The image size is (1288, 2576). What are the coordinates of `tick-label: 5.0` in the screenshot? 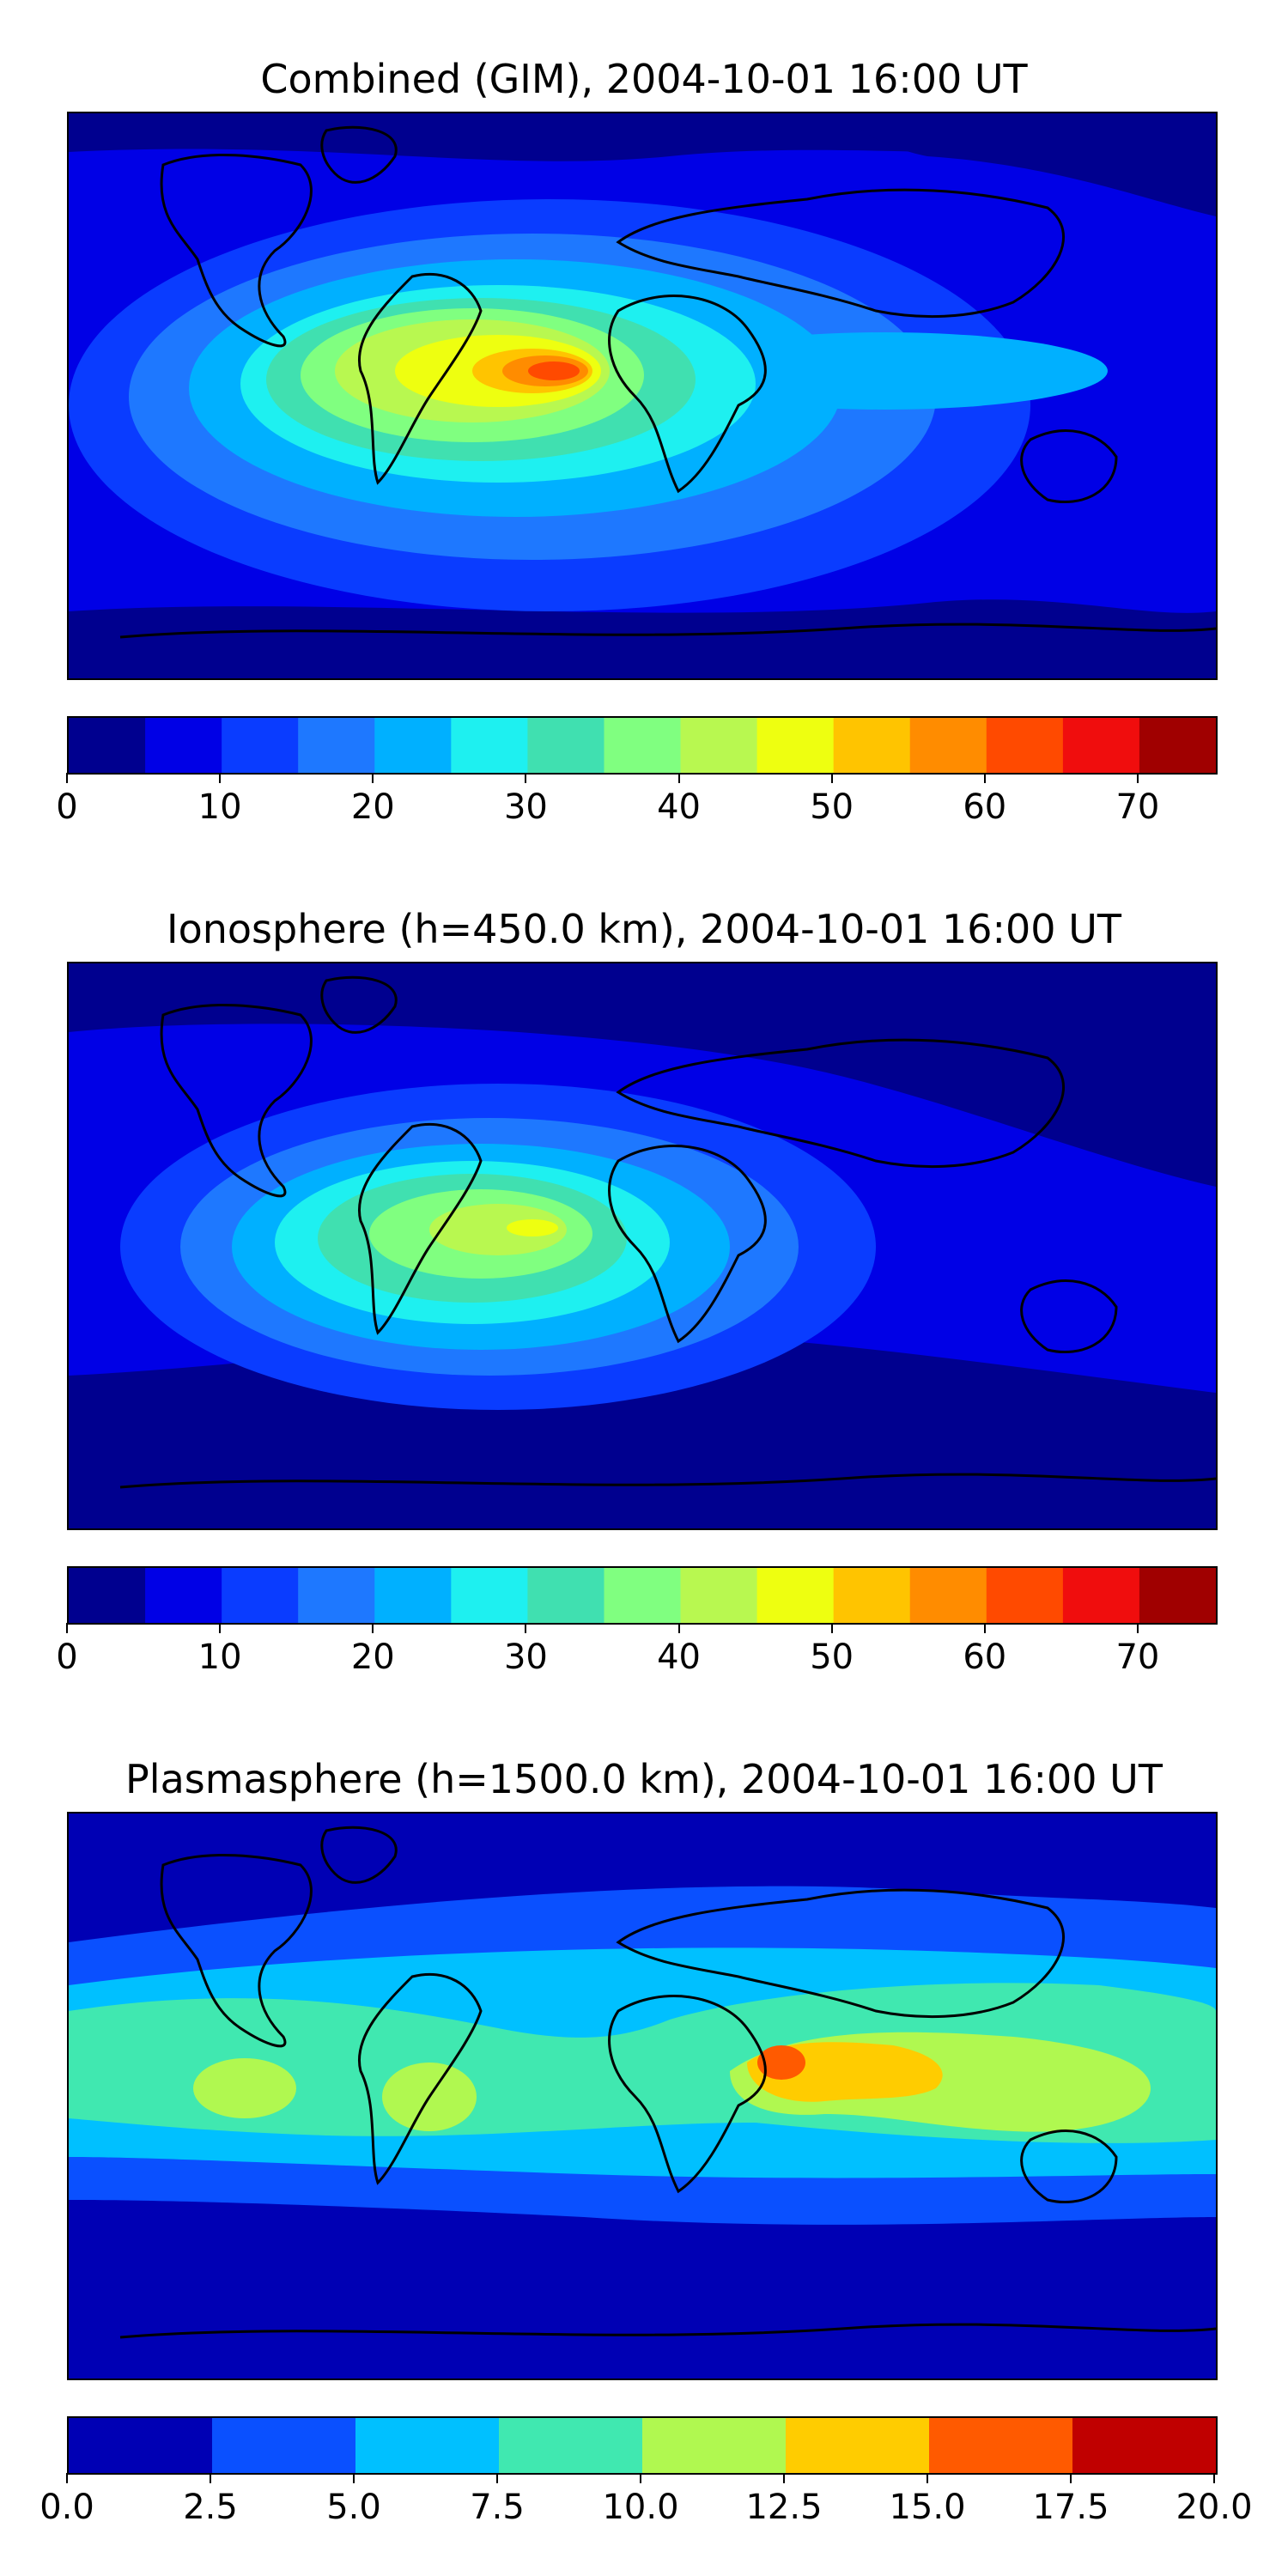 It's located at (354, 2507).